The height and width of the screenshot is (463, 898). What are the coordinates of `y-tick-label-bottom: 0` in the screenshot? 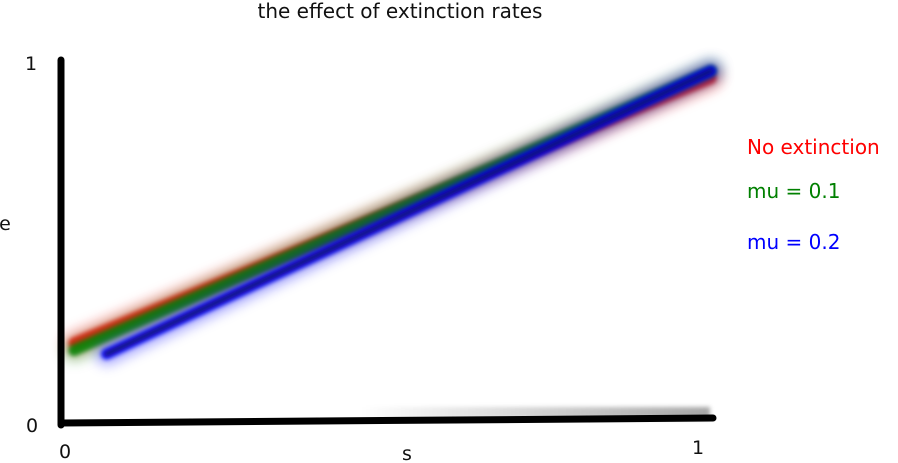 It's located at (32, 426).